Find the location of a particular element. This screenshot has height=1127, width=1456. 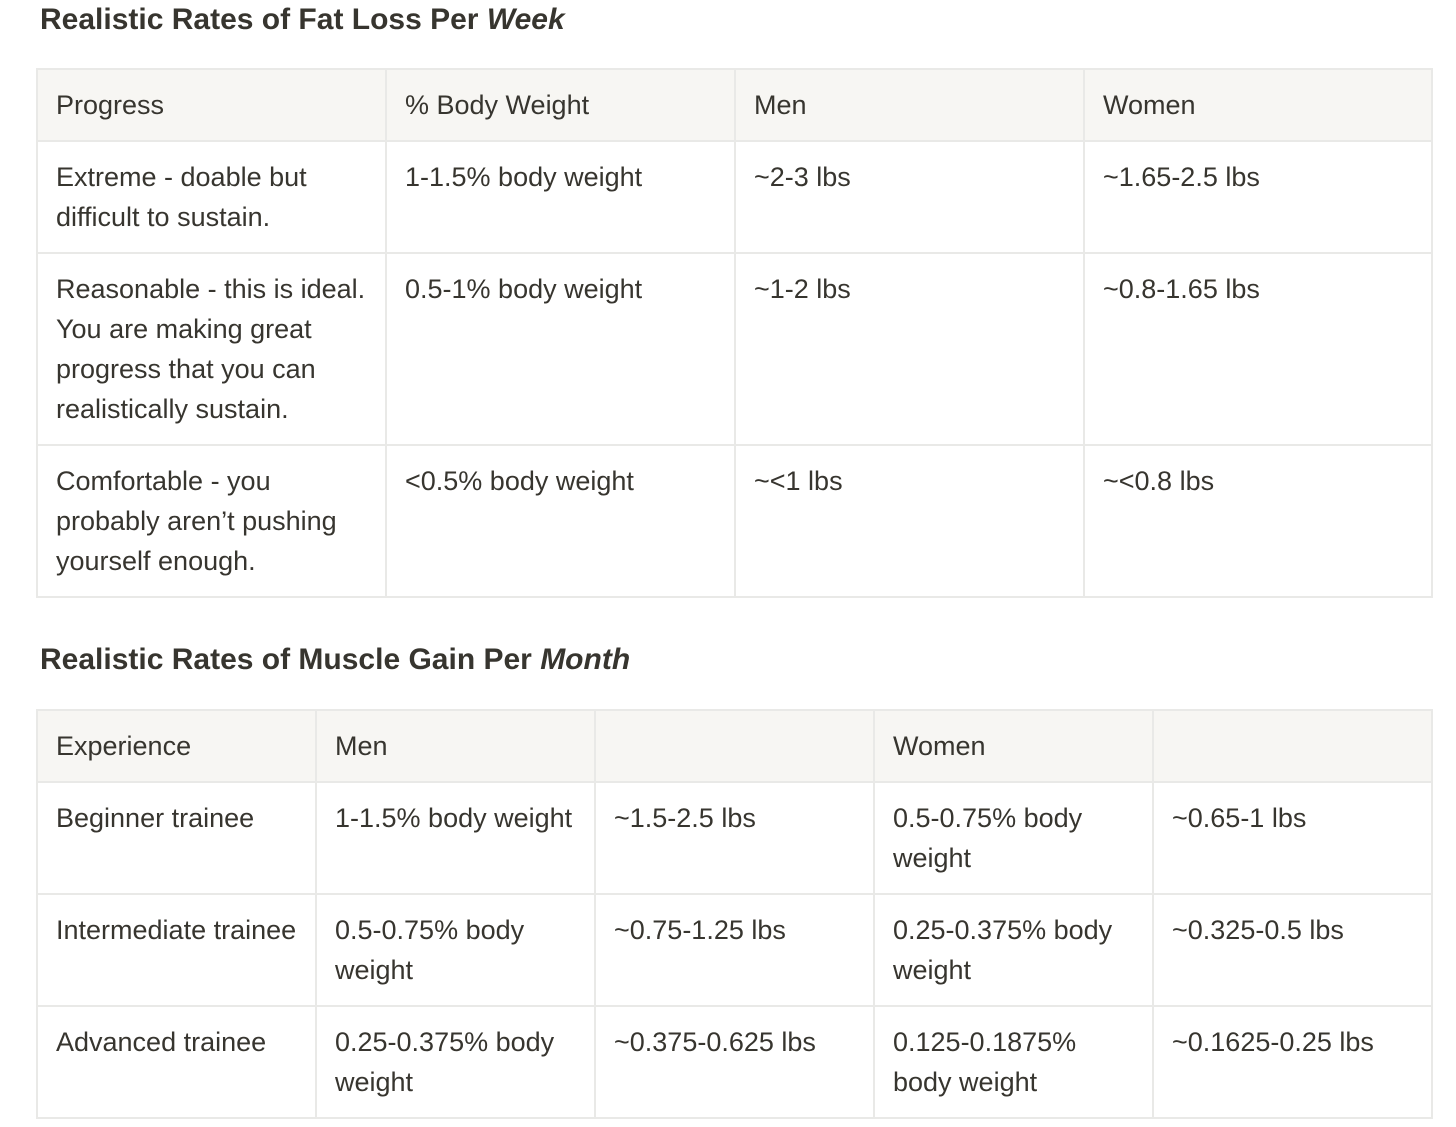

muscle-gain-heading: Realistic Rates of Muscle Gain Per Month is located at coordinates (335, 660).